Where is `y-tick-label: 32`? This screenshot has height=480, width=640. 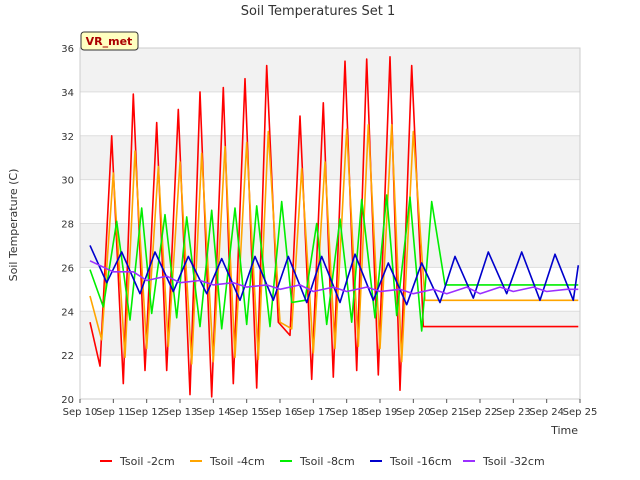
y-tick-label: 32 is located at coordinates (67, 137).